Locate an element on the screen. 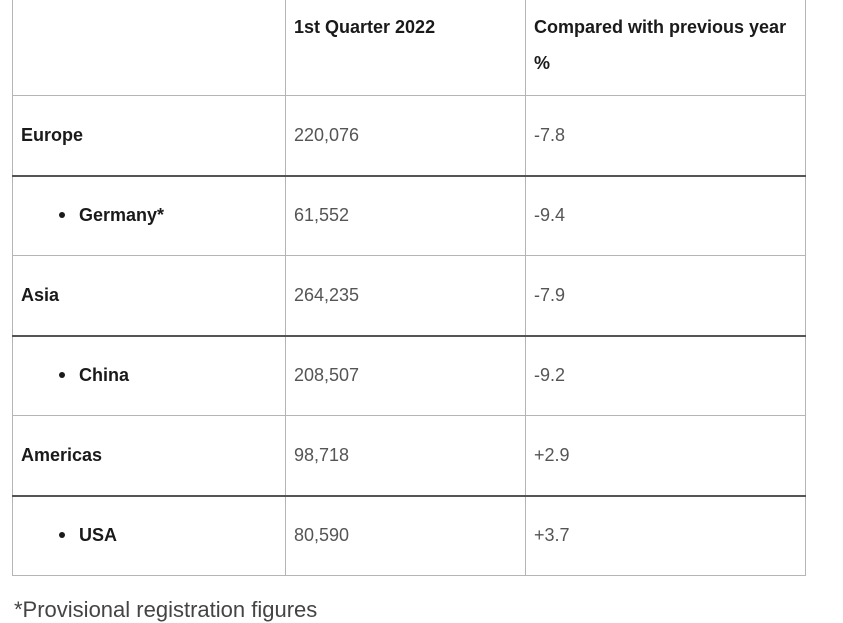 The width and height of the screenshot is (843, 623). value-asia: 264,235 is located at coordinates (405, 296).